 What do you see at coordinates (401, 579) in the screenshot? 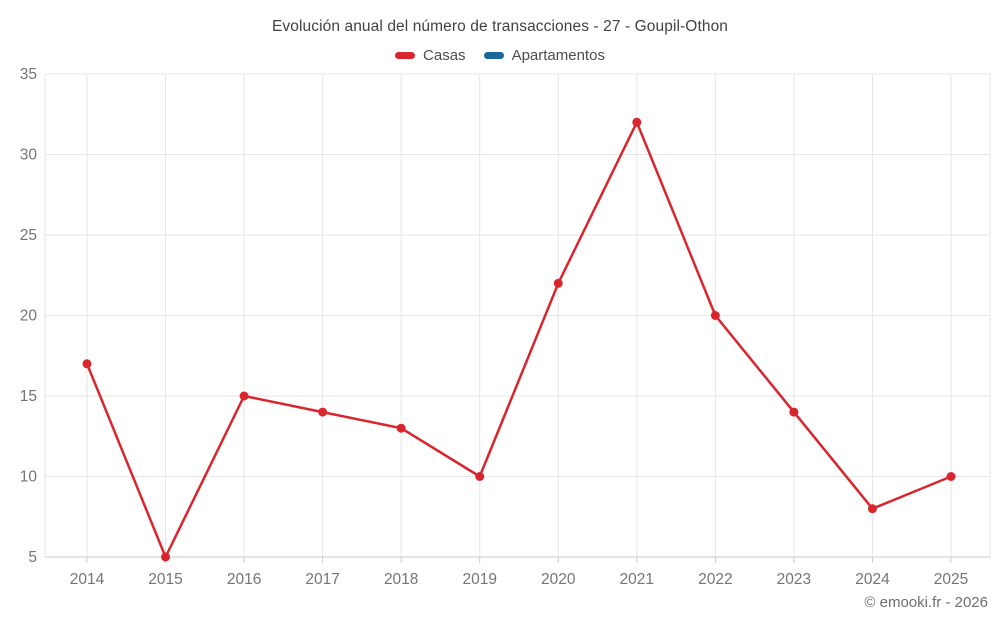
I see `x-axis-tick-label: 2018` at bounding box center [401, 579].